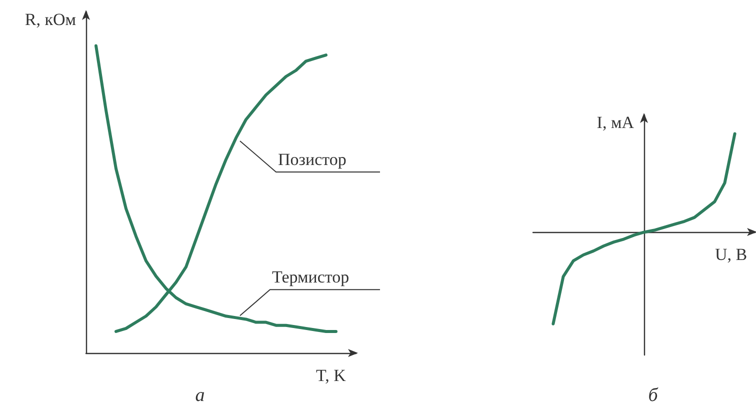 The width and height of the screenshot is (756, 410). Describe the element at coordinates (200, 395) in the screenshot. I see `text: а` at that location.